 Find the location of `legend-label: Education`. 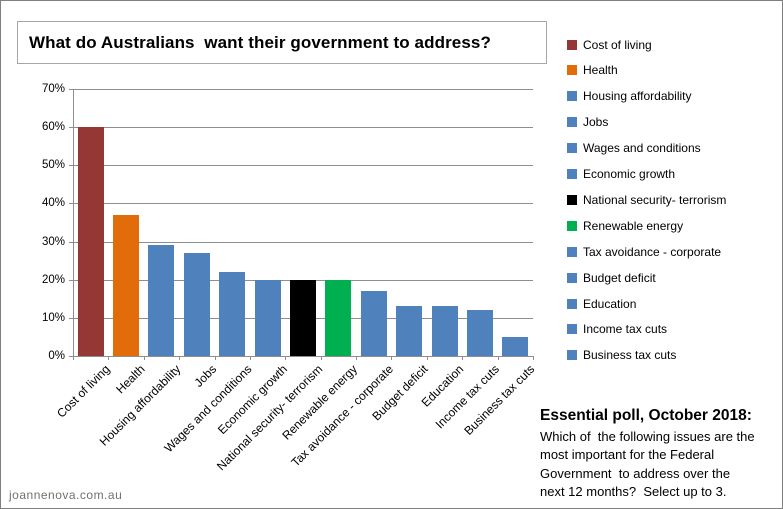

legend-label: Education is located at coordinates (610, 303).